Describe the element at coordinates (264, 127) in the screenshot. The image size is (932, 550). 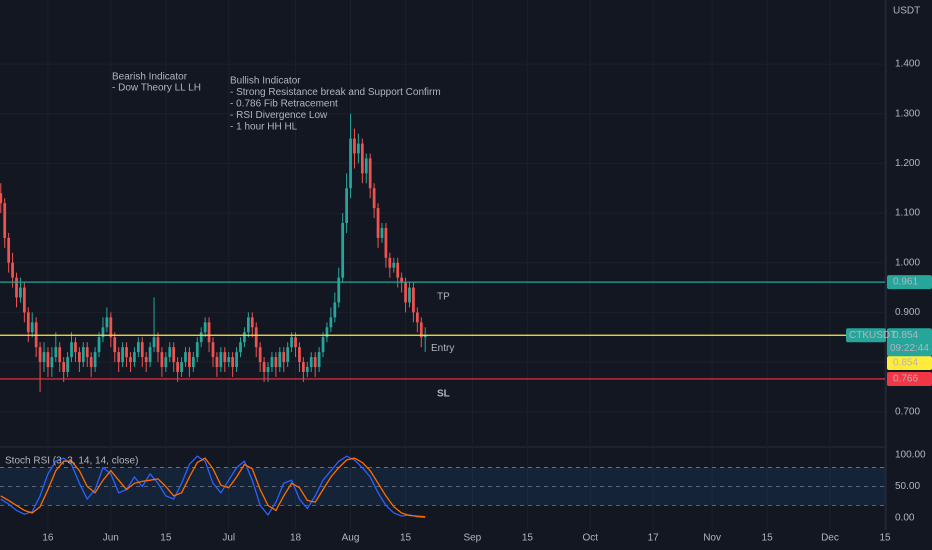
I see `bullish-note: - 1 hour HH HL` at that location.